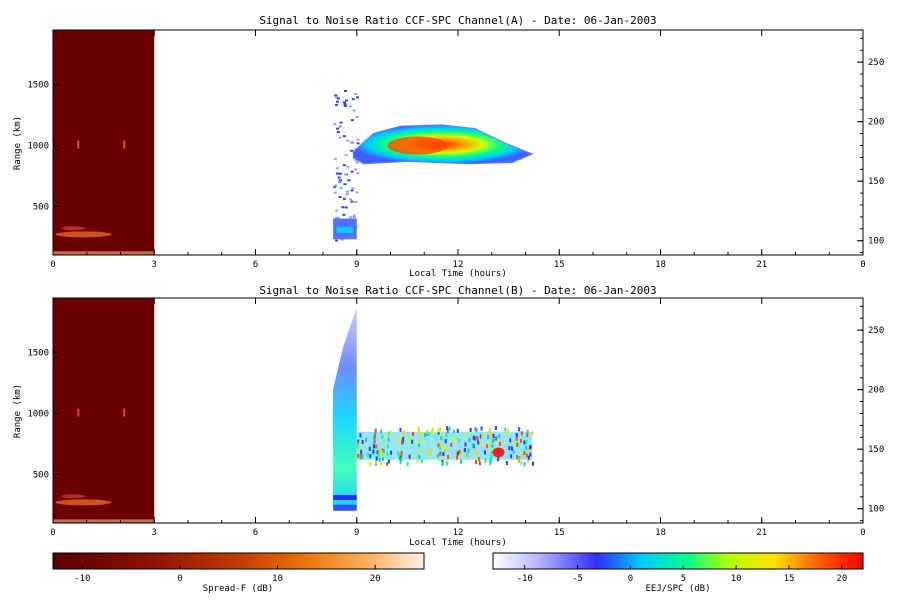 The image size is (900, 600). Describe the element at coordinates (43, 414) in the screenshot. I see `y-axis: 500 1000 1500` at that location.